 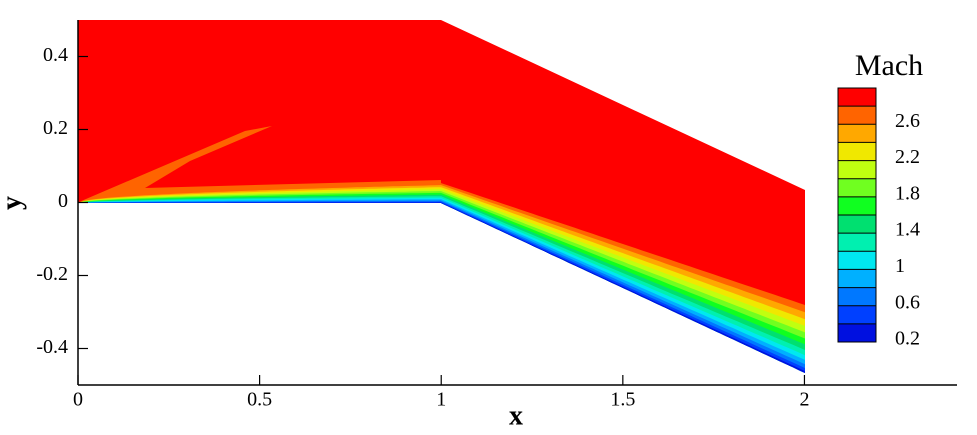 What do you see at coordinates (259, 400) in the screenshot?
I see `x-tick-label: 0.5` at bounding box center [259, 400].